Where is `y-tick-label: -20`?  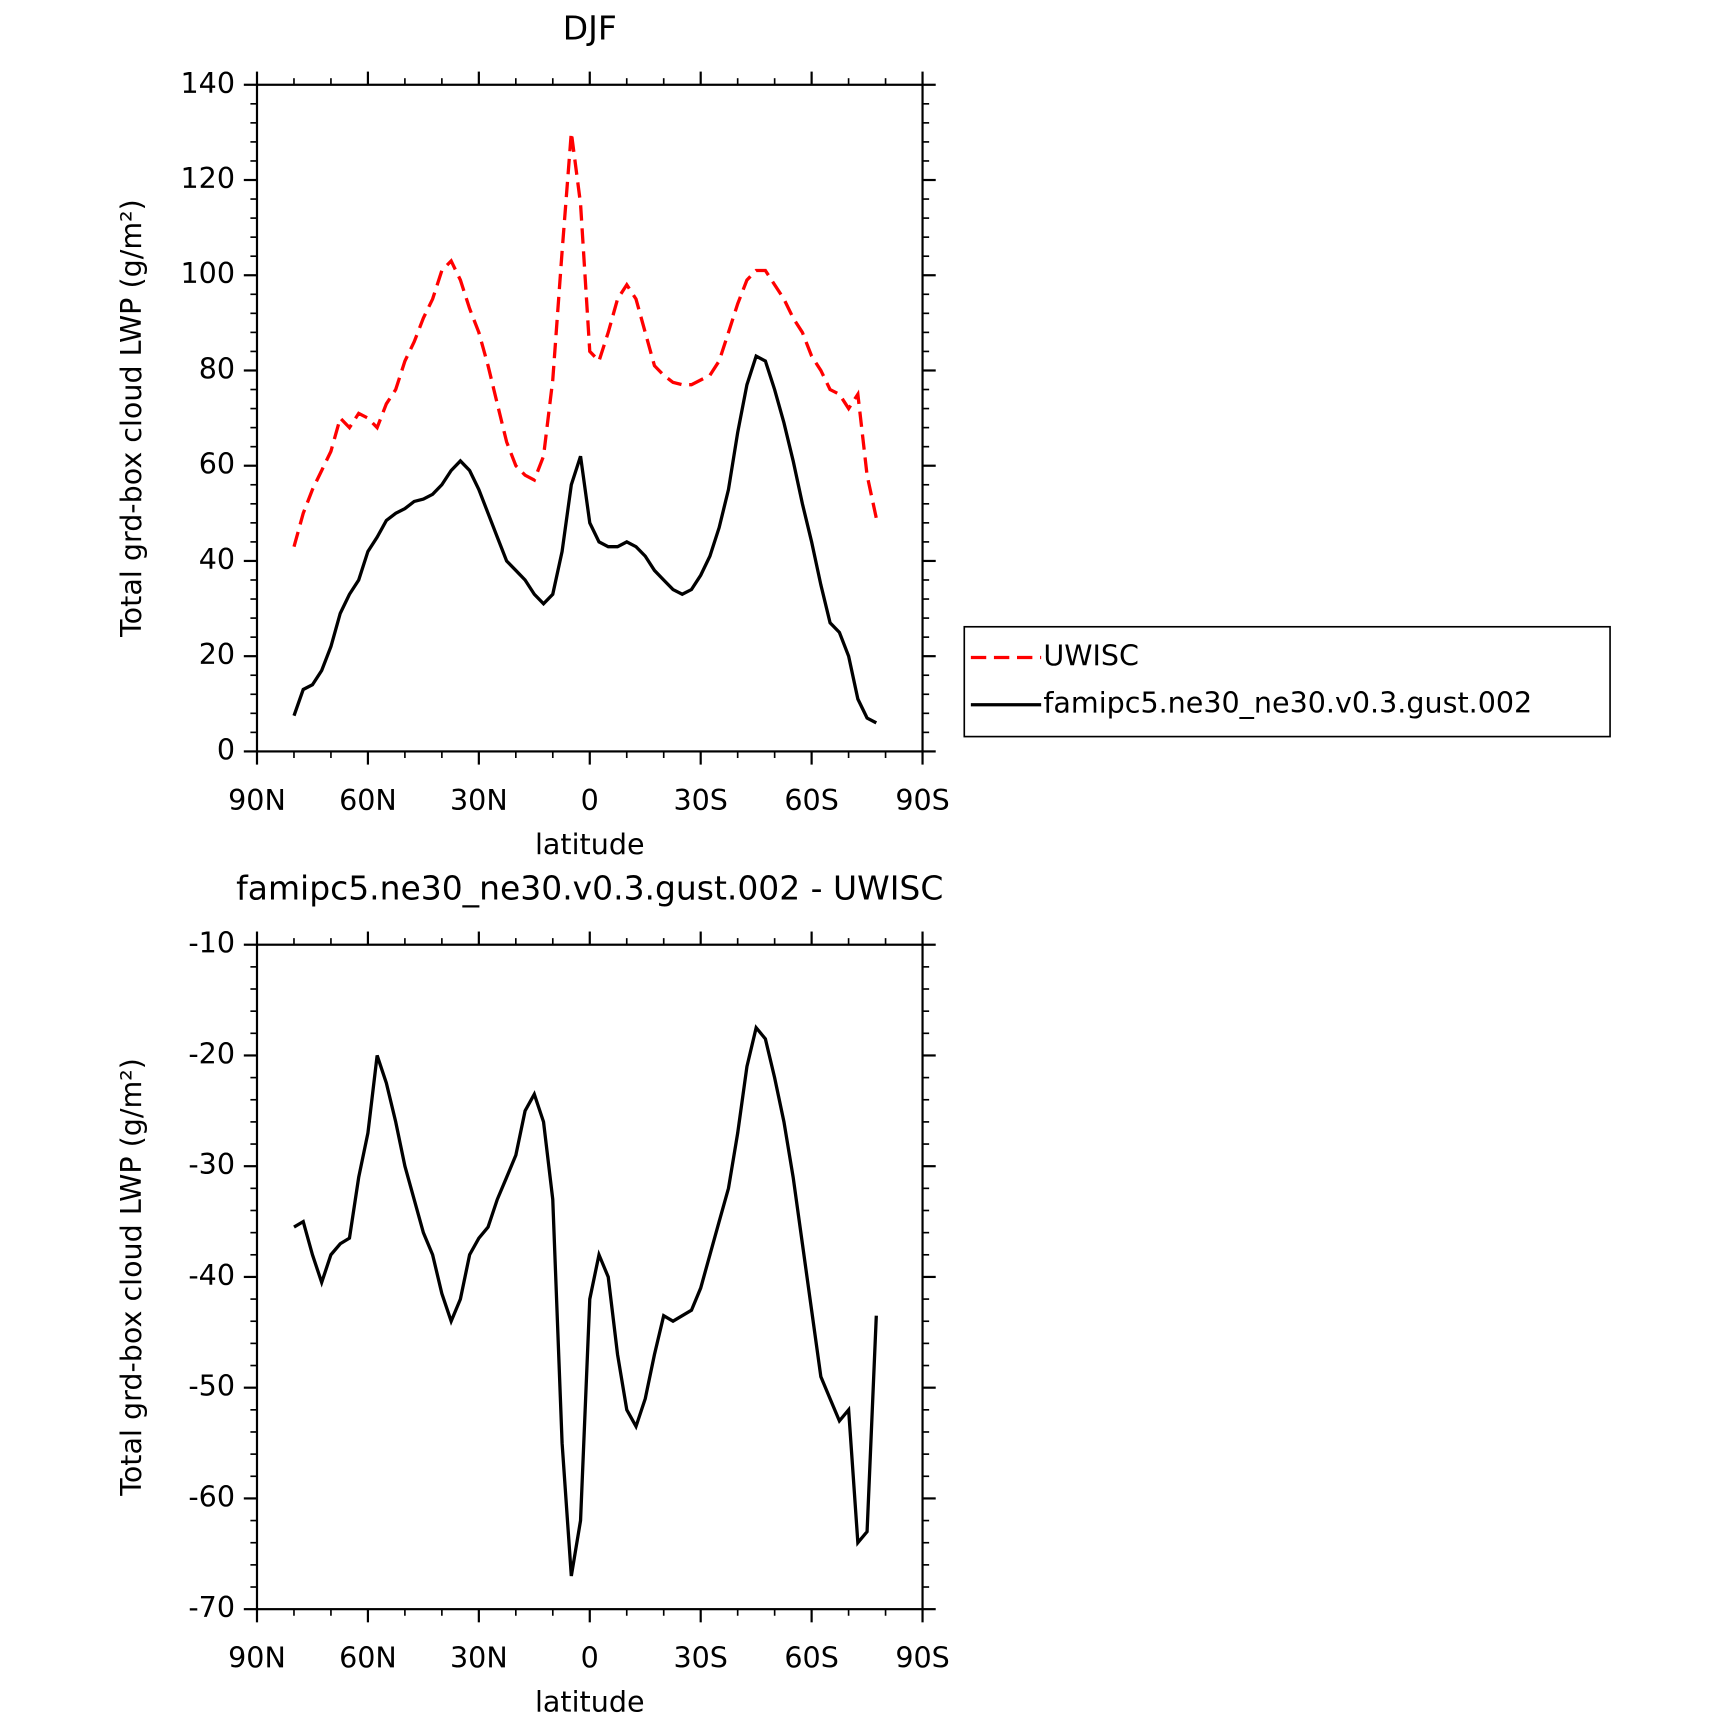
y-tick-label: -20 is located at coordinates (211, 1053).